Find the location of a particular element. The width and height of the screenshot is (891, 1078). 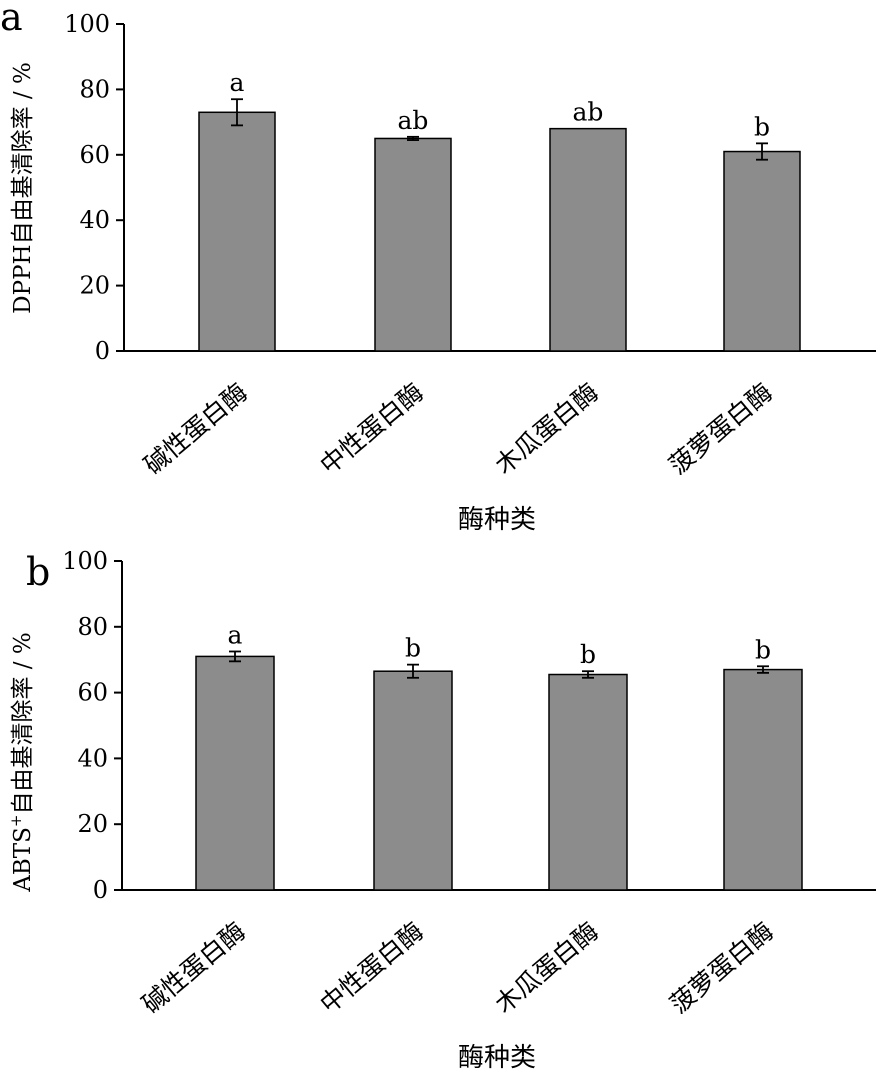

panel-b-y-label-main: ABTS is located at coordinates (23, 860).